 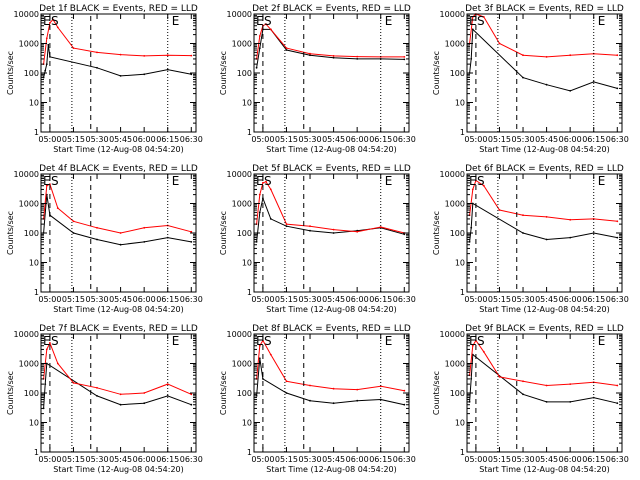 What do you see at coordinates (118, 329) in the screenshot?
I see `panel-title: Det 7f BLACK = Events, RED = LLD` at bounding box center [118, 329].